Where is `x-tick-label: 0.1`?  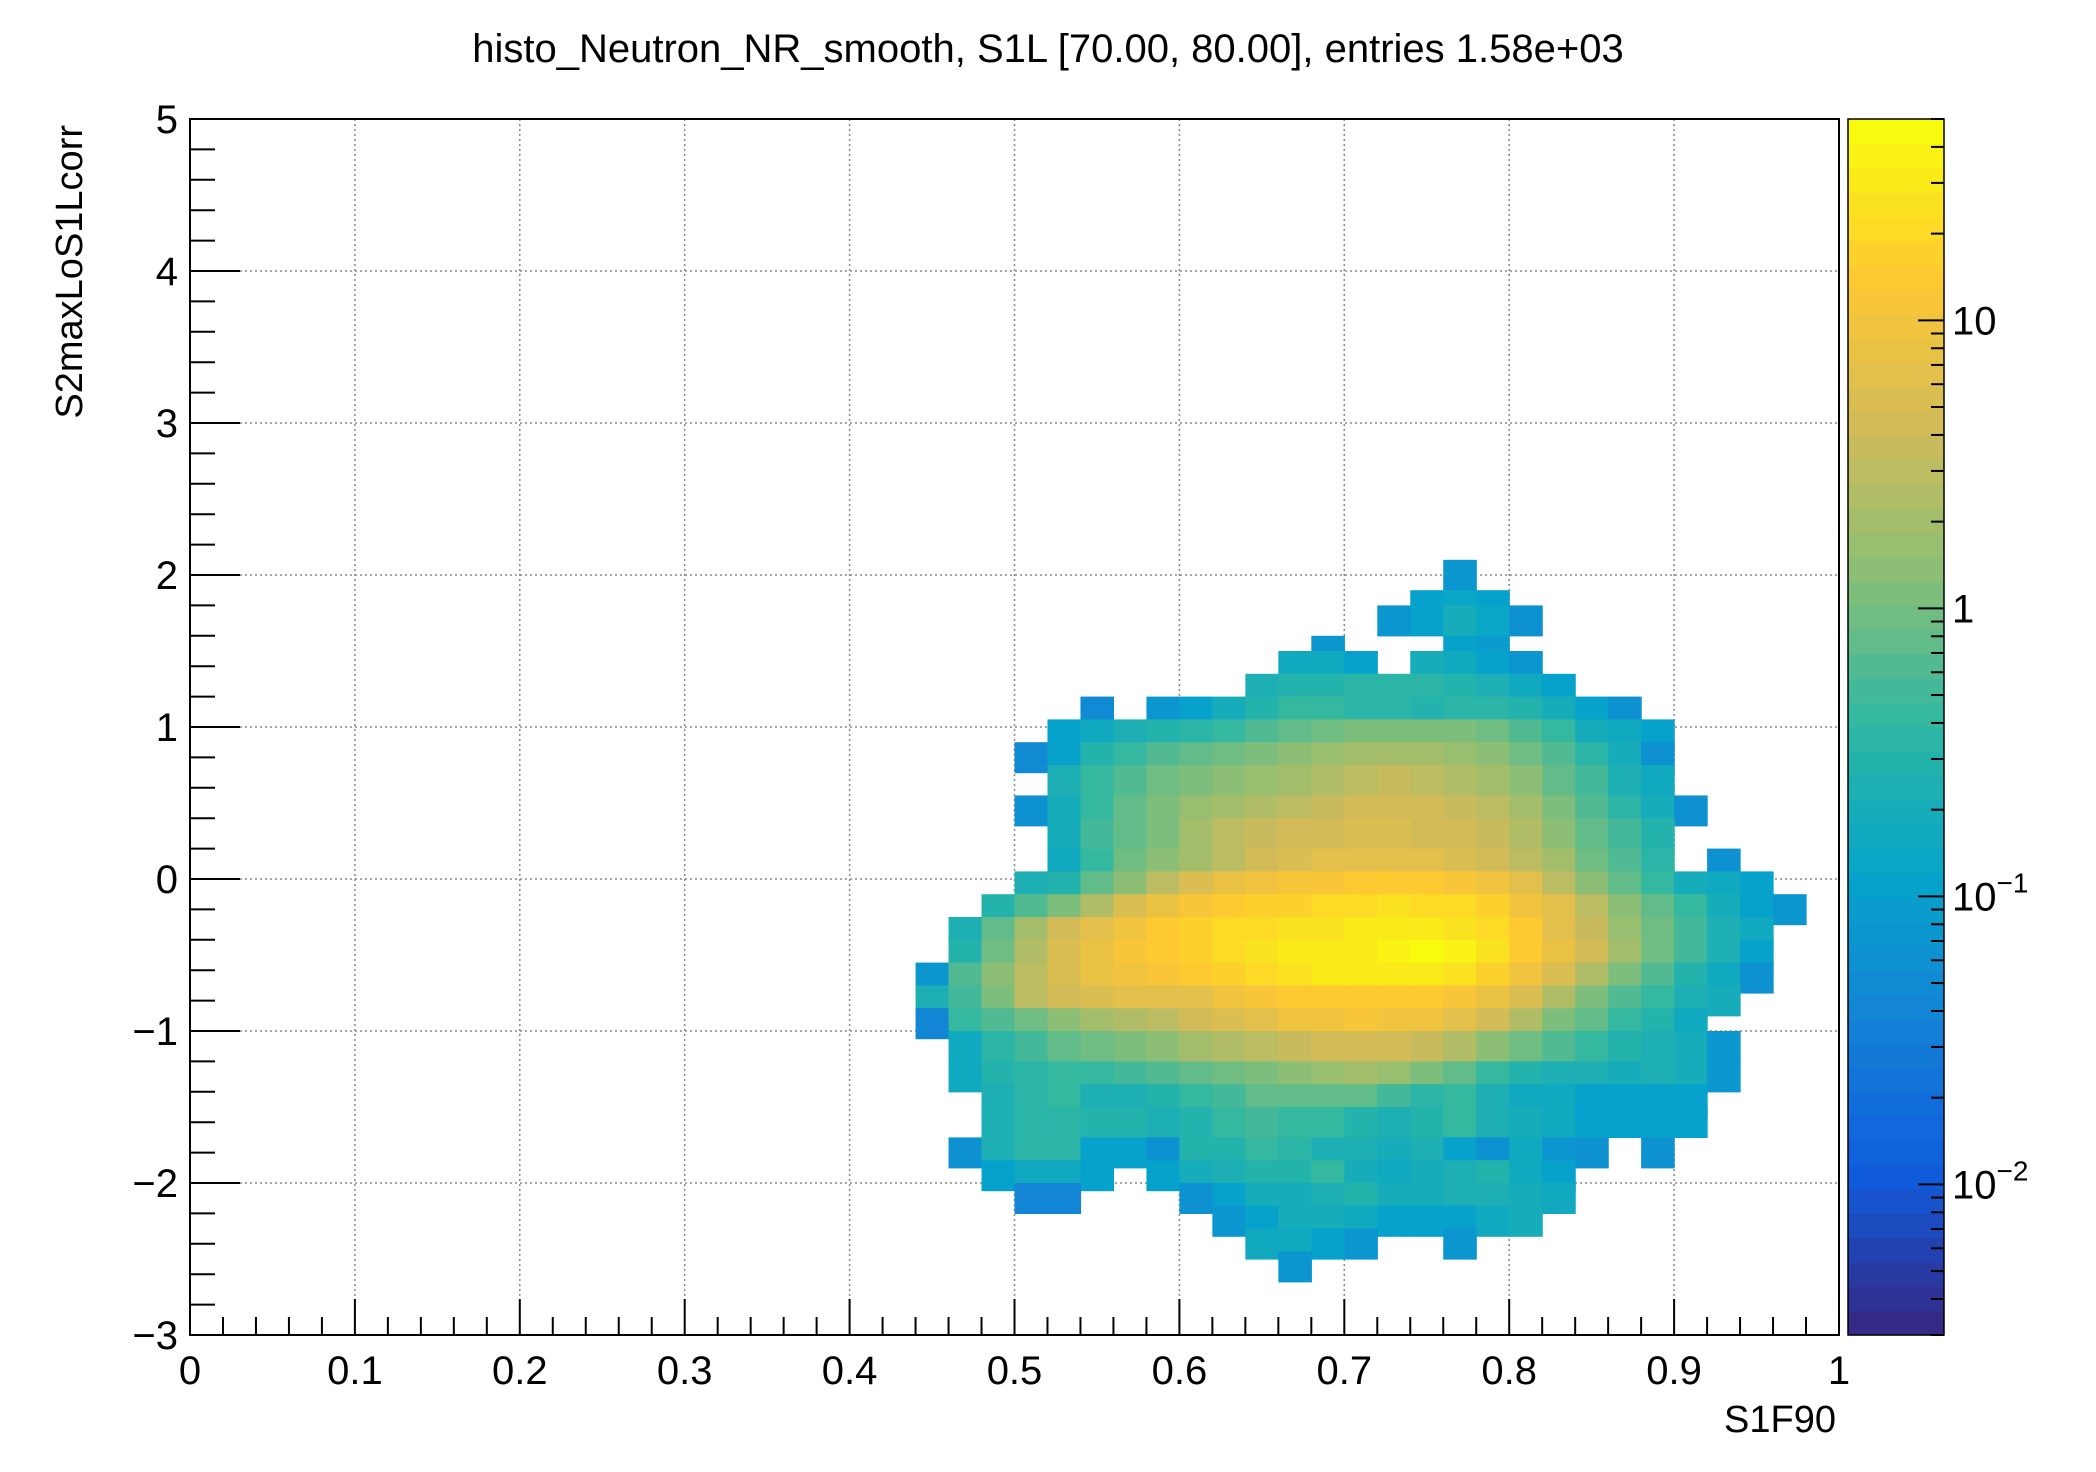
x-tick-label: 0.1 is located at coordinates (355, 1371).